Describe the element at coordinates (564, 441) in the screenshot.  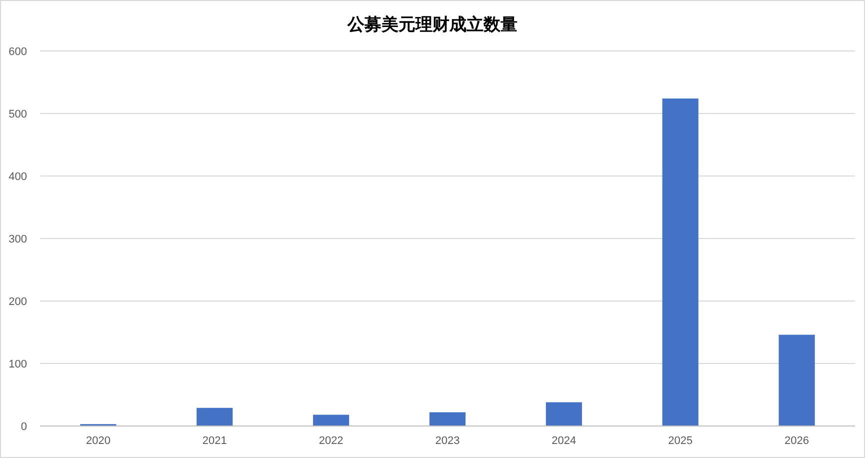
I see `x-tick-label: 2024` at that location.